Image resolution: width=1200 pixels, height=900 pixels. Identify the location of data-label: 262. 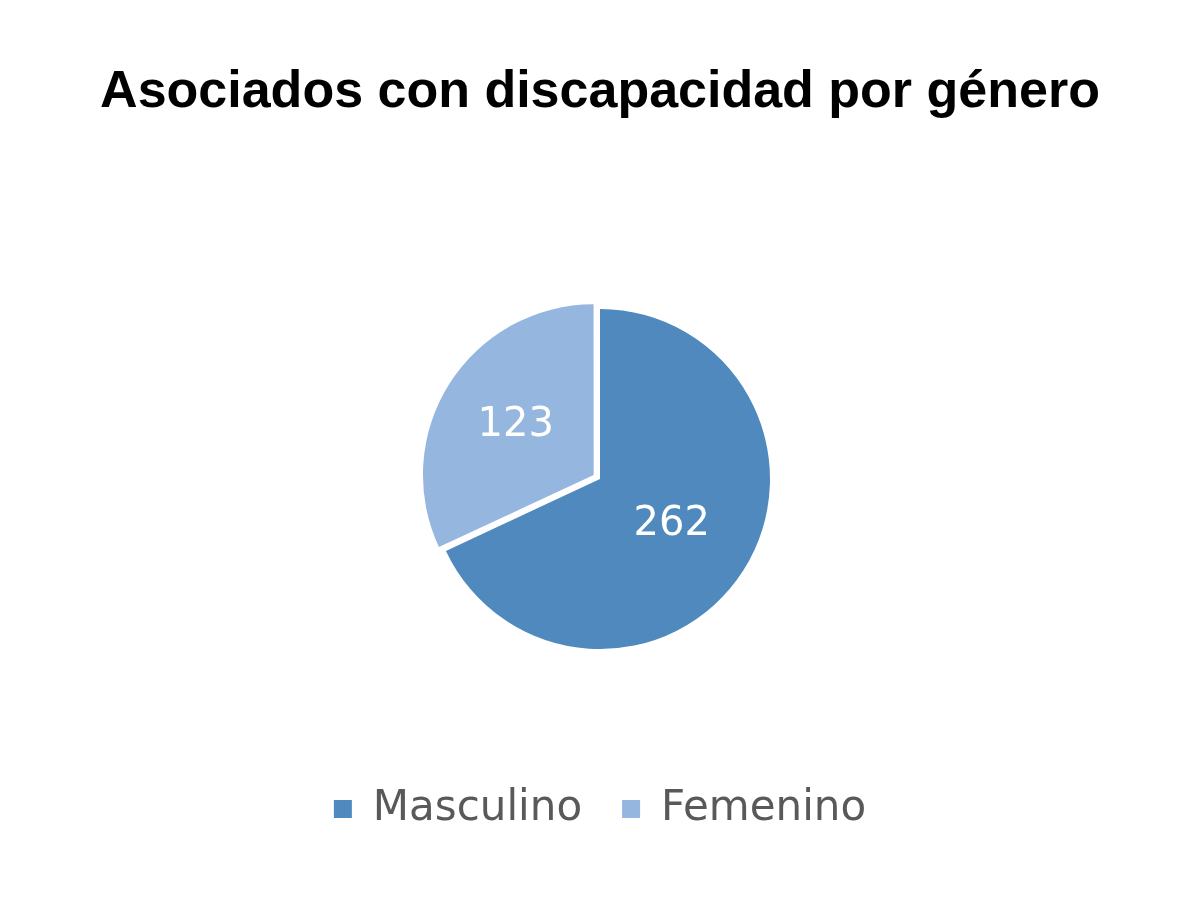
(671, 521).